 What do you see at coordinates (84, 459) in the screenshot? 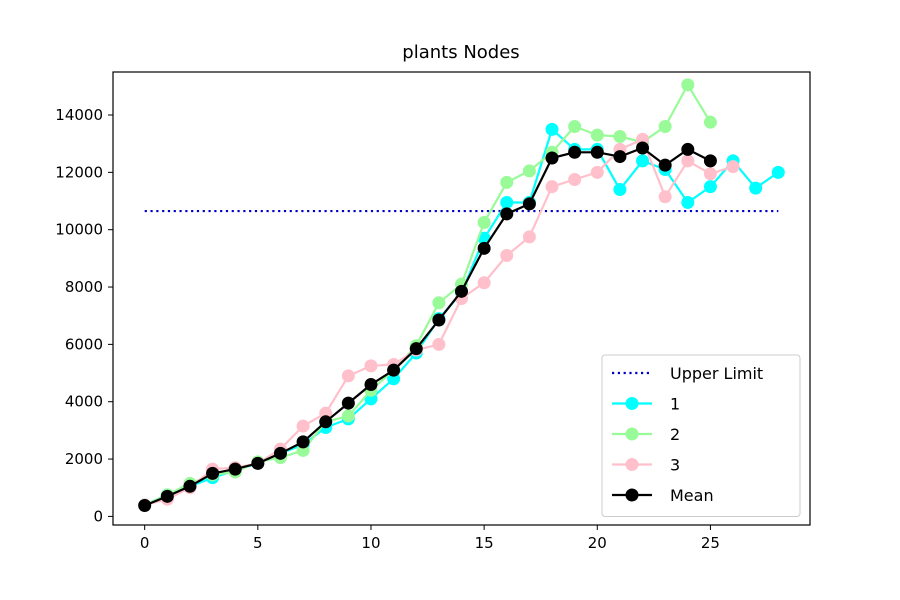
I see `y-tick-label: 2000` at bounding box center [84, 459].